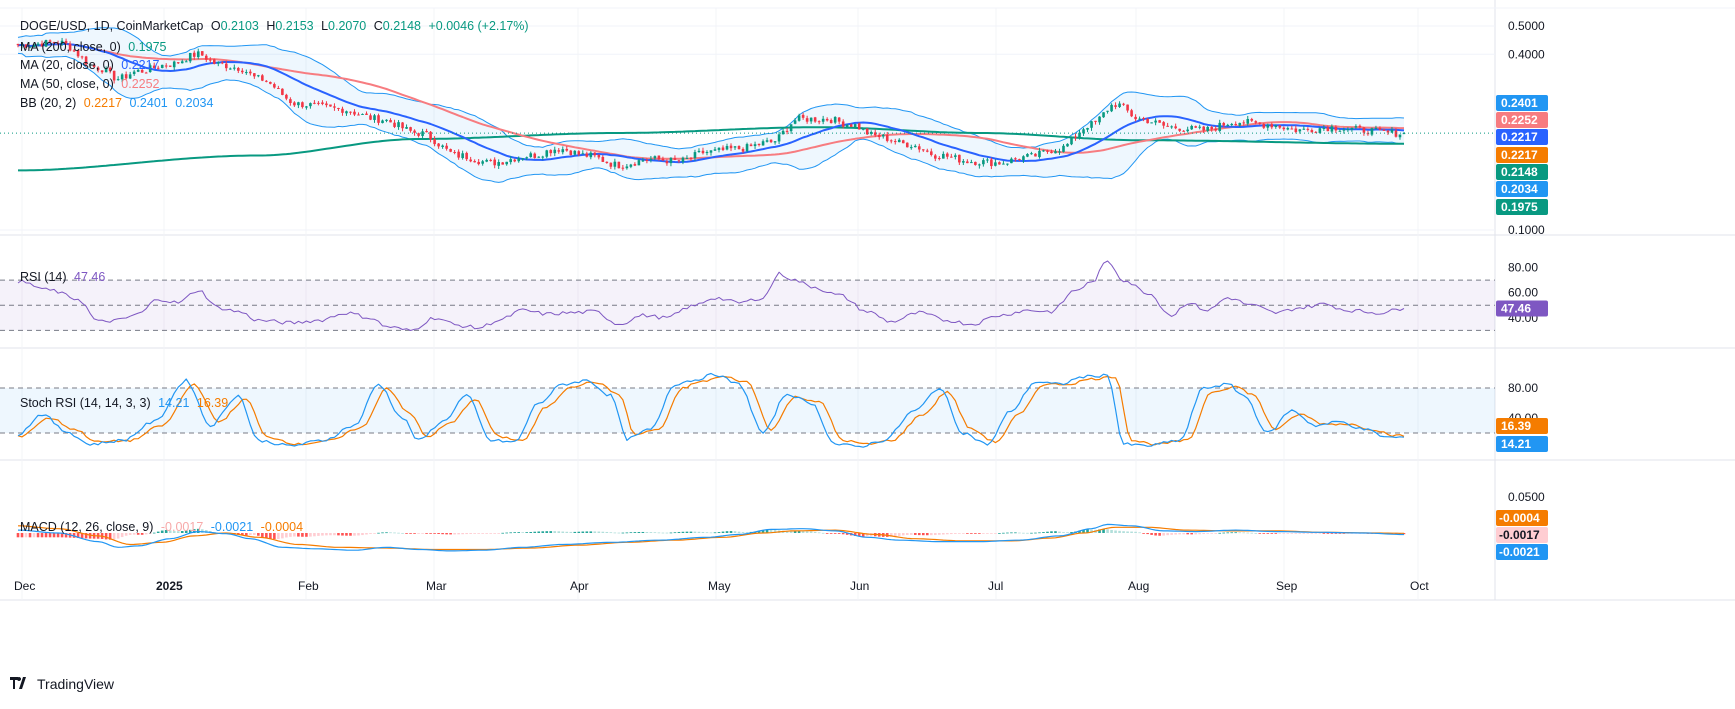 The height and width of the screenshot is (709, 1735). What do you see at coordinates (92, 65) in the screenshot?
I see `ma20-legend: MA (20, close, 0) 0.2217` at bounding box center [92, 65].